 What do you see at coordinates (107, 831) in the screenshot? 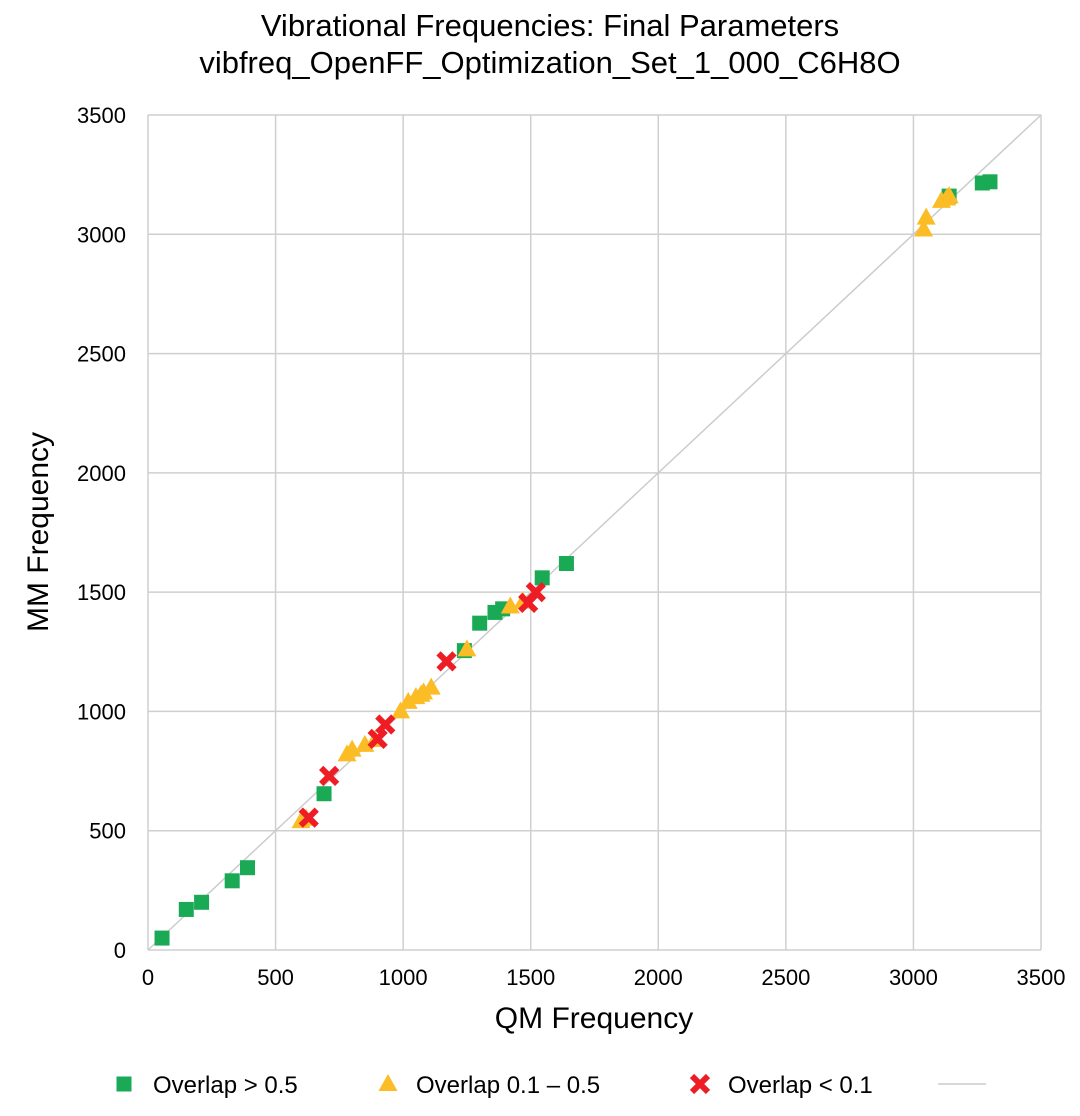
I see `y-tick-label-1: 500` at bounding box center [107, 831].